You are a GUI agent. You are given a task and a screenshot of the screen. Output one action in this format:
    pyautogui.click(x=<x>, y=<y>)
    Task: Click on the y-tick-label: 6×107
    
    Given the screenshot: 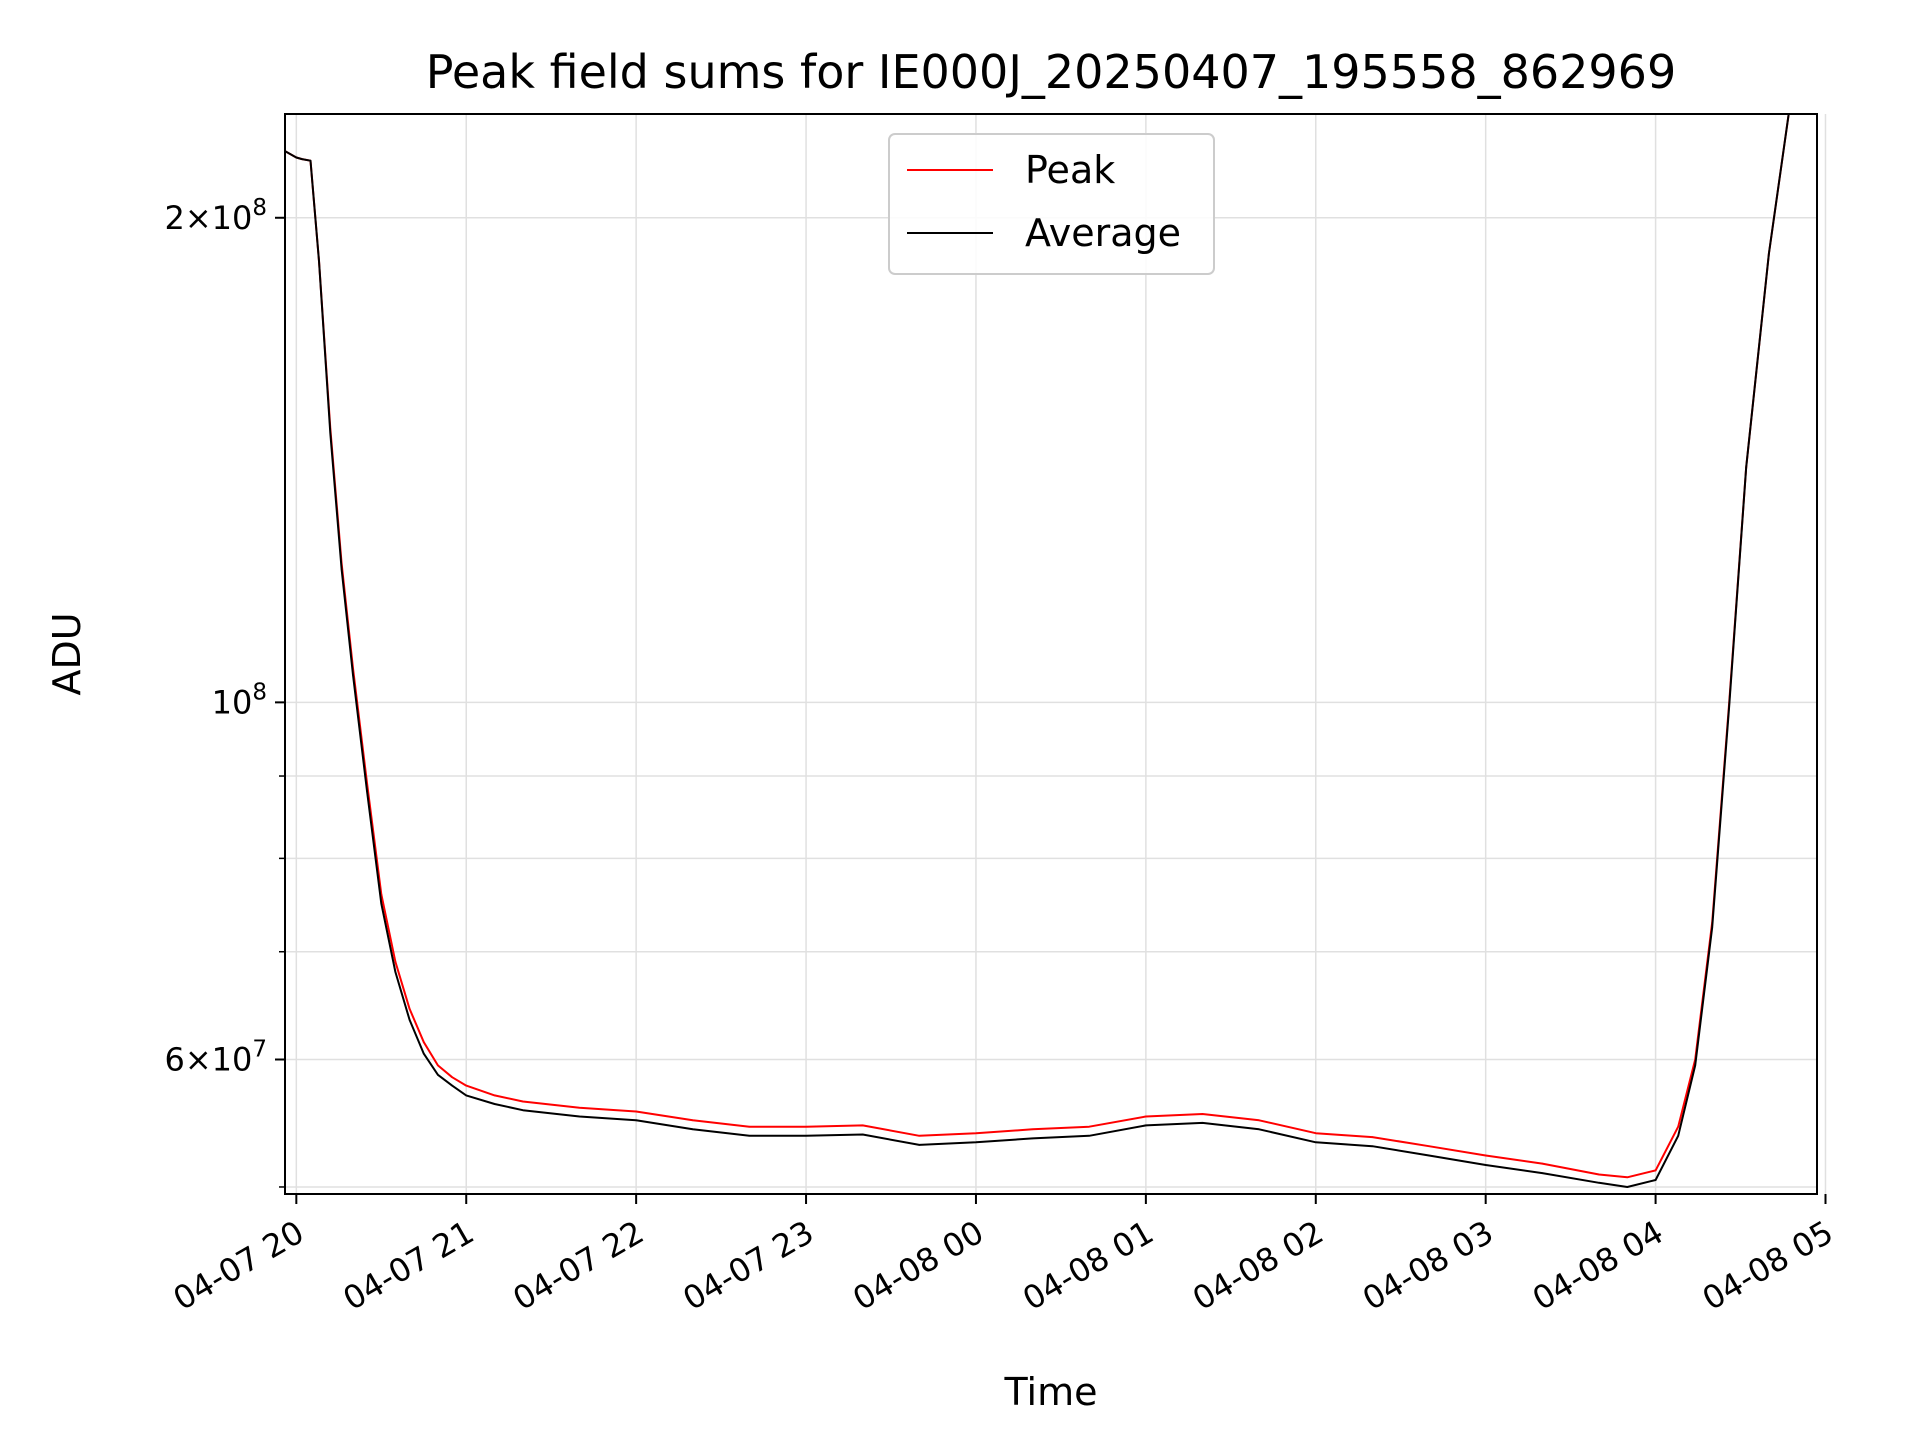 What is the action you would take?
    pyautogui.click(x=215, y=1058)
    